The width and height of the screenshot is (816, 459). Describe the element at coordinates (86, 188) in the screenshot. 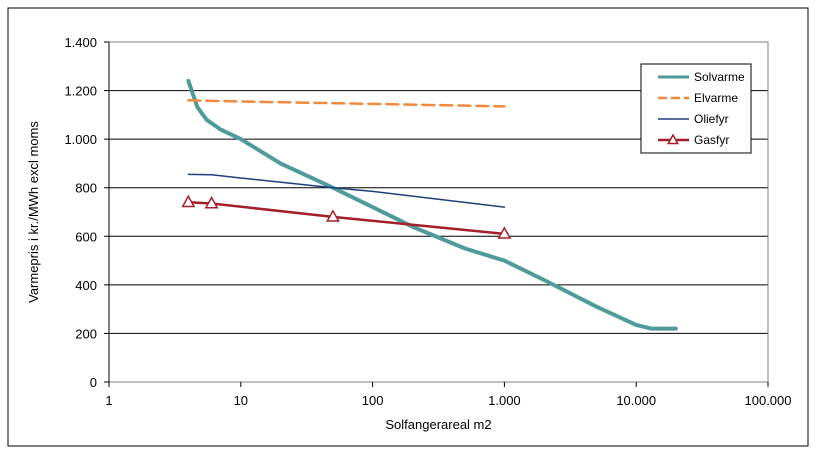

I see `y-tick-label: 800` at that location.